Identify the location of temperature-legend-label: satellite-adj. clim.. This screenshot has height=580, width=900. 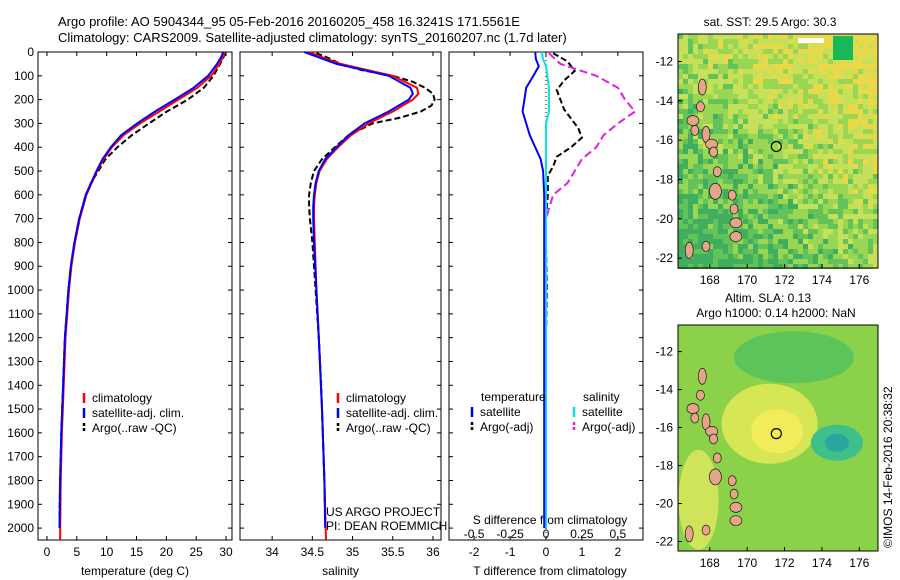
(138, 413).